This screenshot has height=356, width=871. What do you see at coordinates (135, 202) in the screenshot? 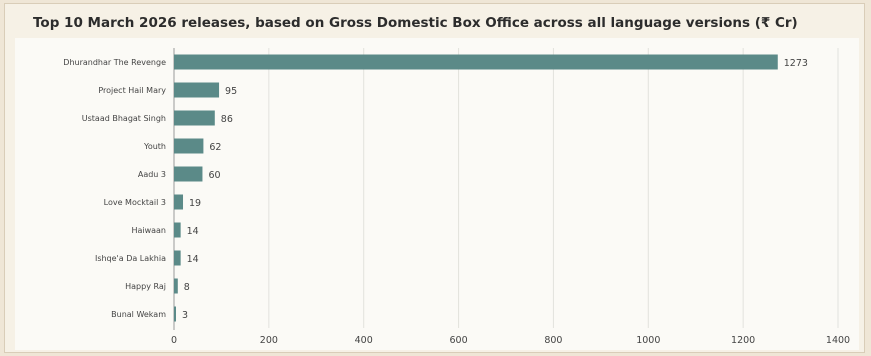
I see `category-label: Love Mocktail 3` at bounding box center [135, 202].